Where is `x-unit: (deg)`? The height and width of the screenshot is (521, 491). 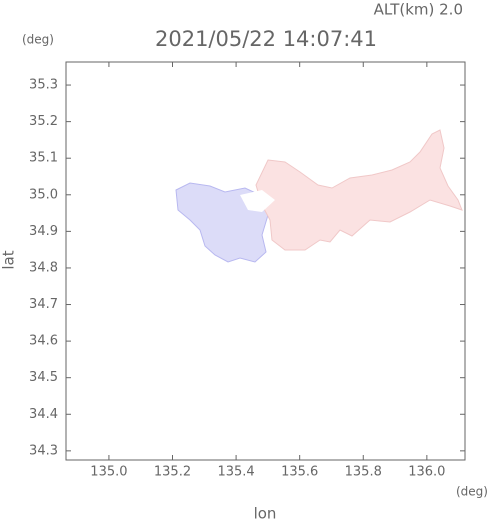 x-unit: (deg) is located at coordinates (472, 492).